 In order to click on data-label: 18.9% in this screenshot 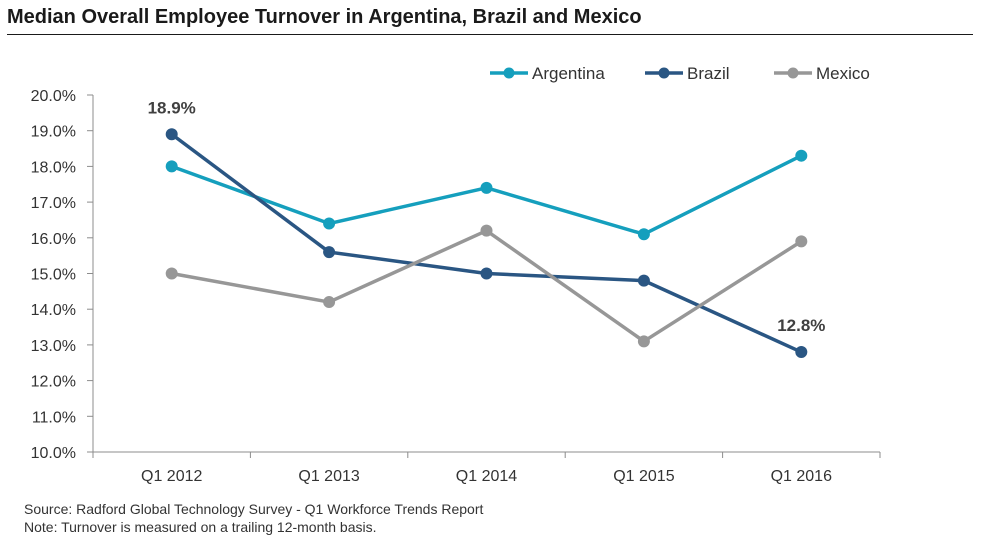, I will do `click(172, 107)`.